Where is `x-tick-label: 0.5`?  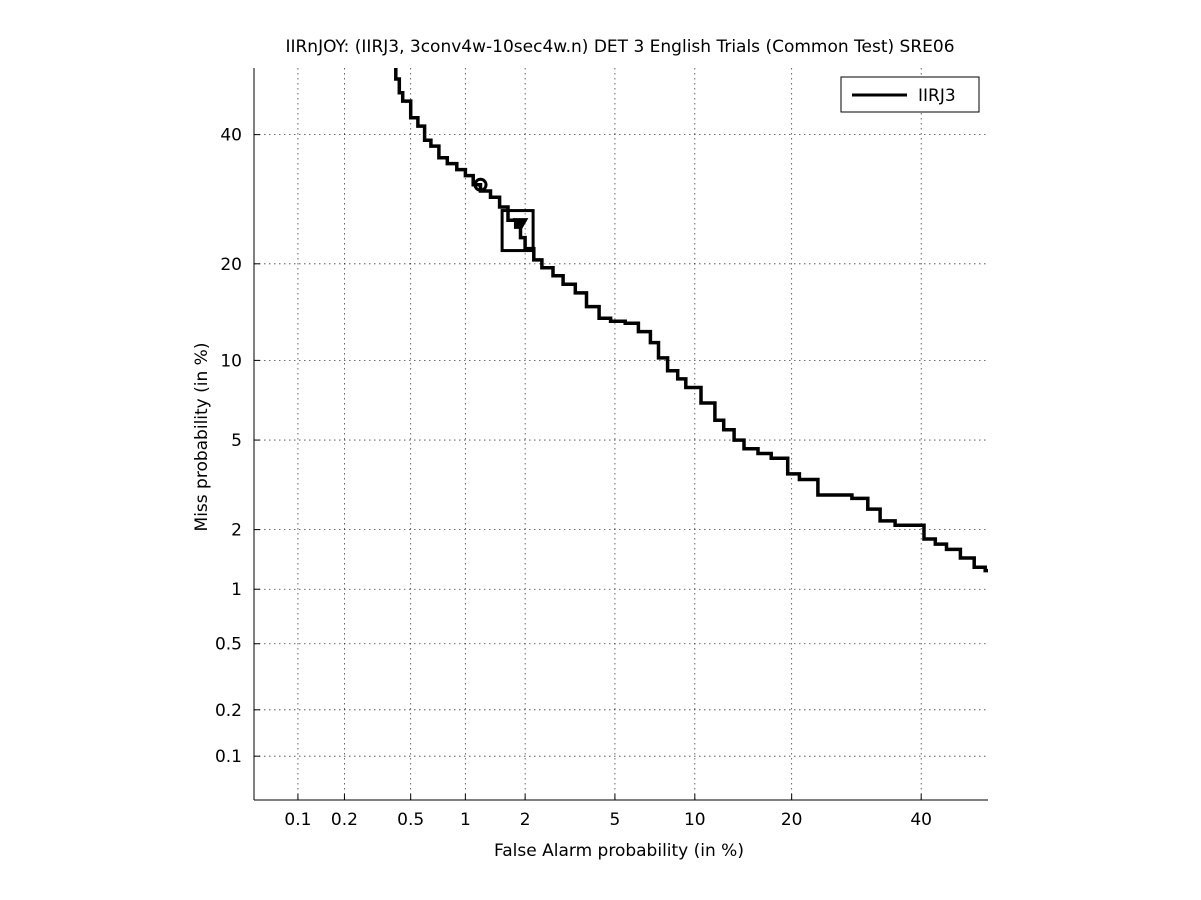
x-tick-label: 0.5 is located at coordinates (410, 820).